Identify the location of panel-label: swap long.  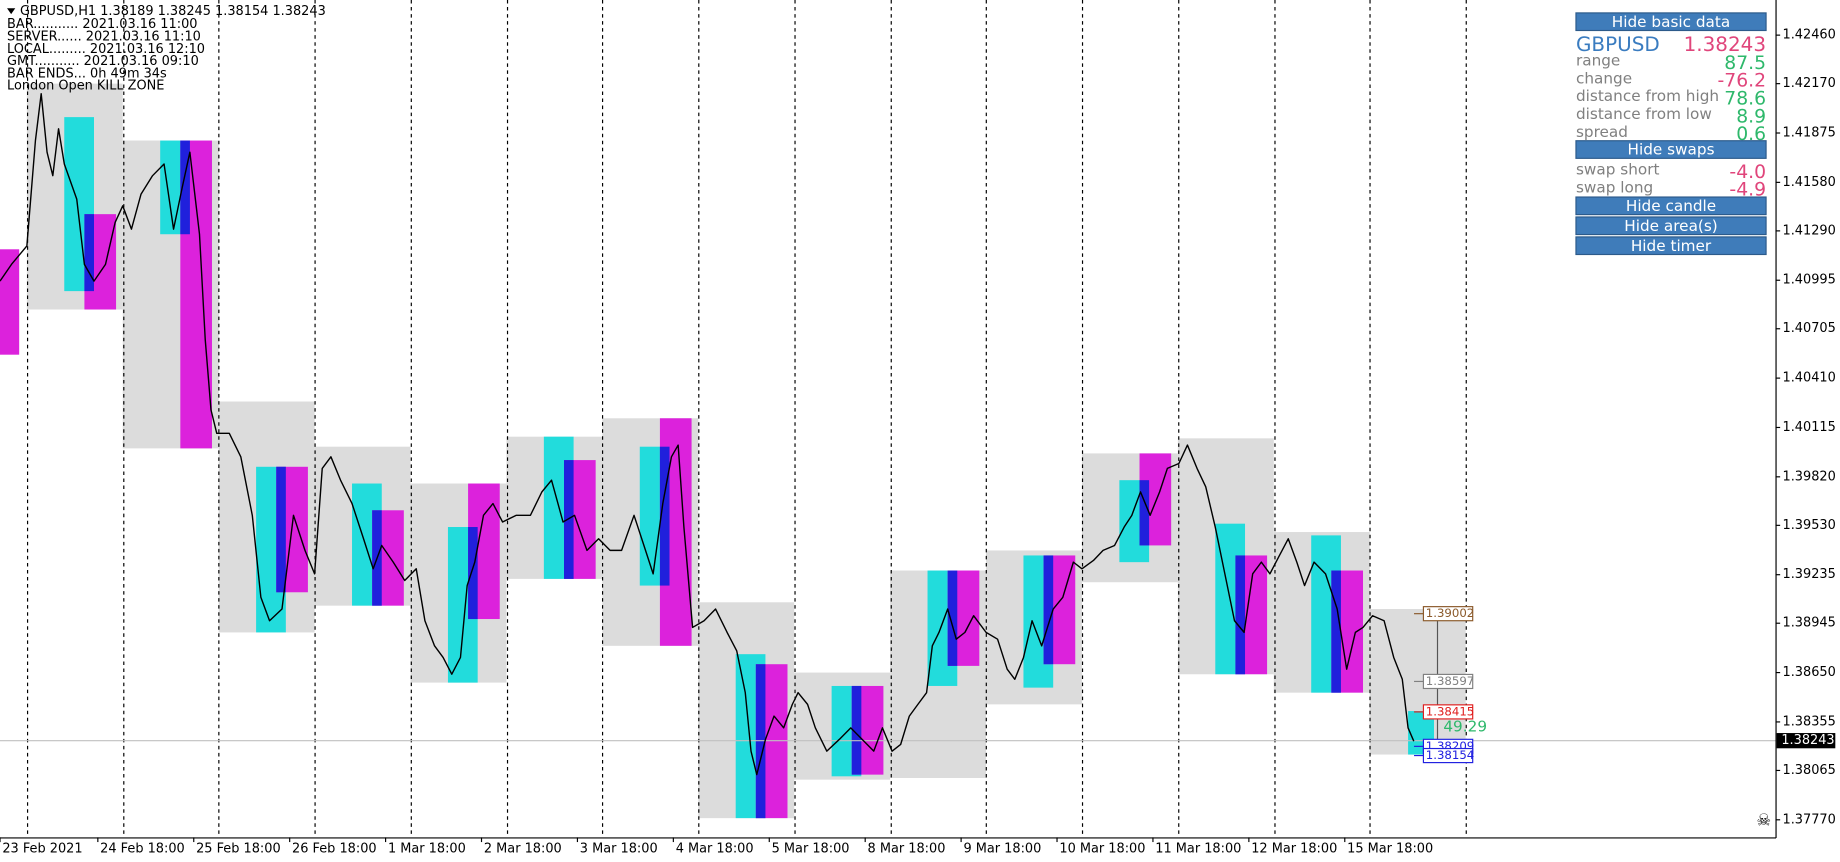
(1614, 187).